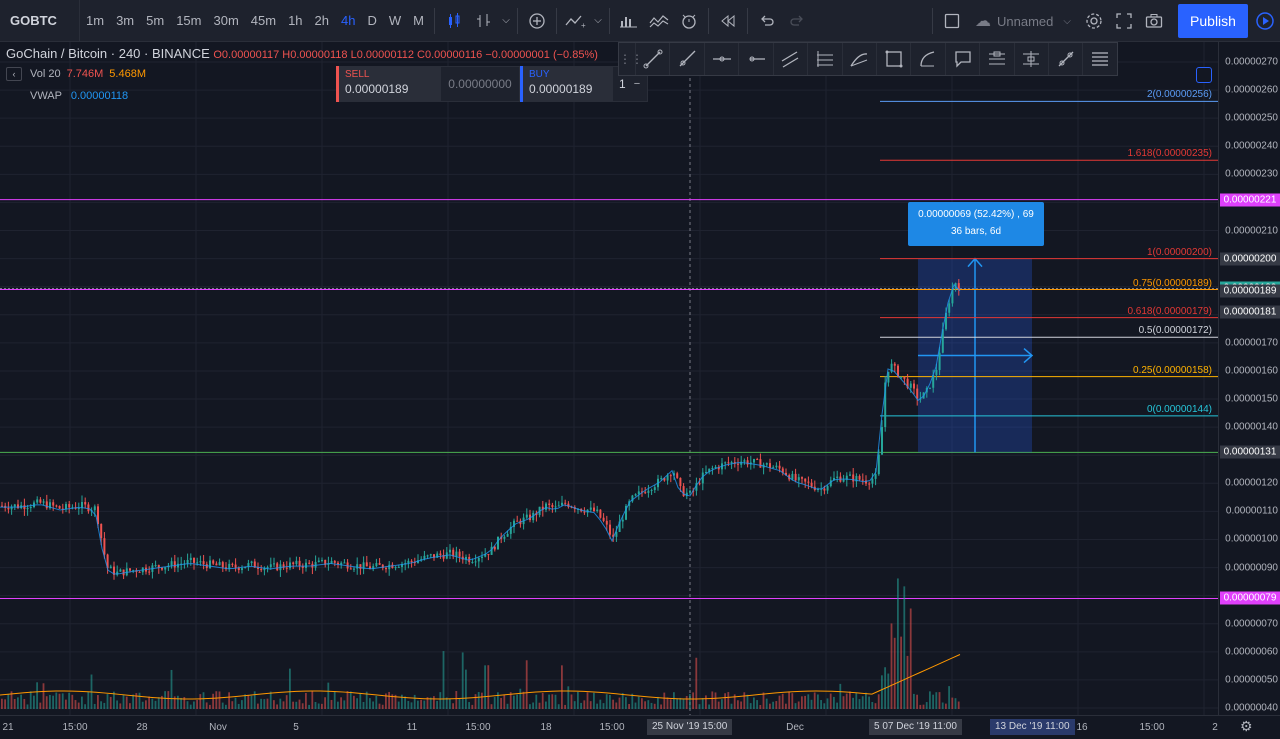 The width and height of the screenshot is (1280, 739). What do you see at coordinates (263, 20) in the screenshot?
I see `timeframe-45m: 45m` at bounding box center [263, 20].